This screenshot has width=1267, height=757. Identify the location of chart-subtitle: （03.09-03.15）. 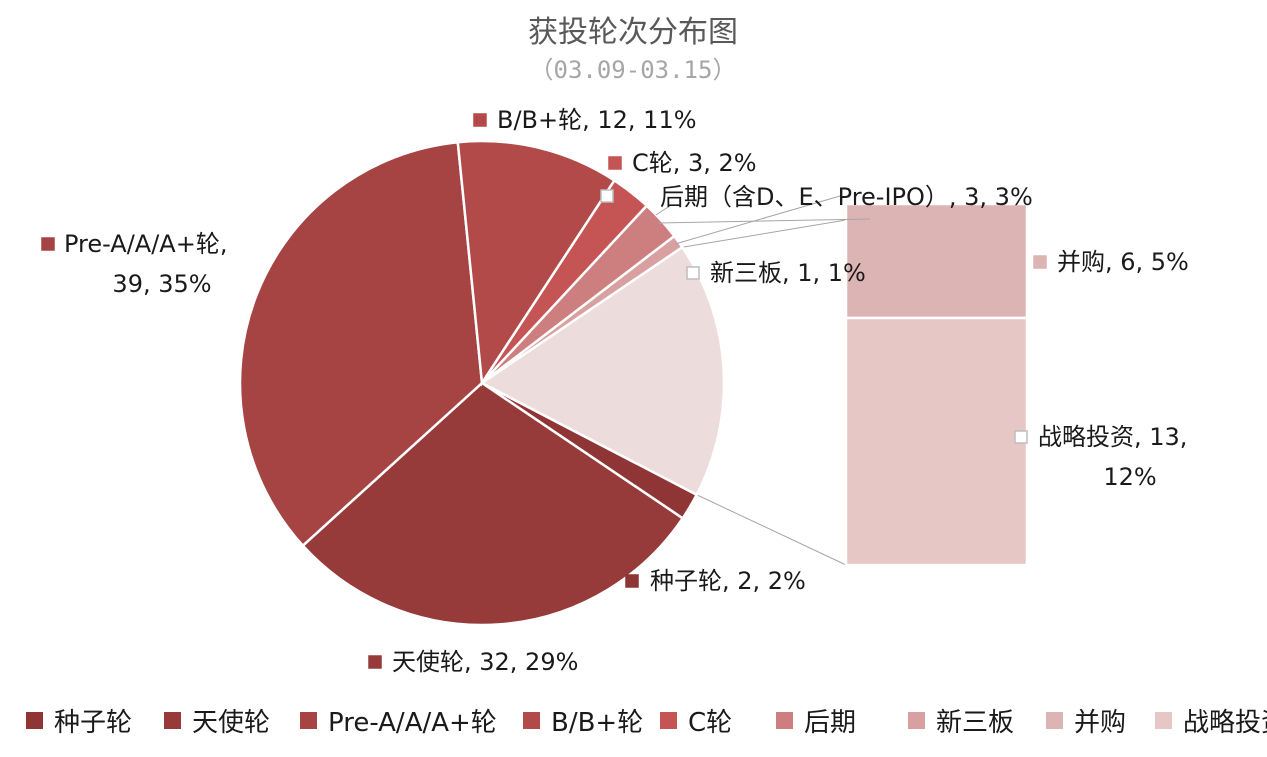
(633, 70).